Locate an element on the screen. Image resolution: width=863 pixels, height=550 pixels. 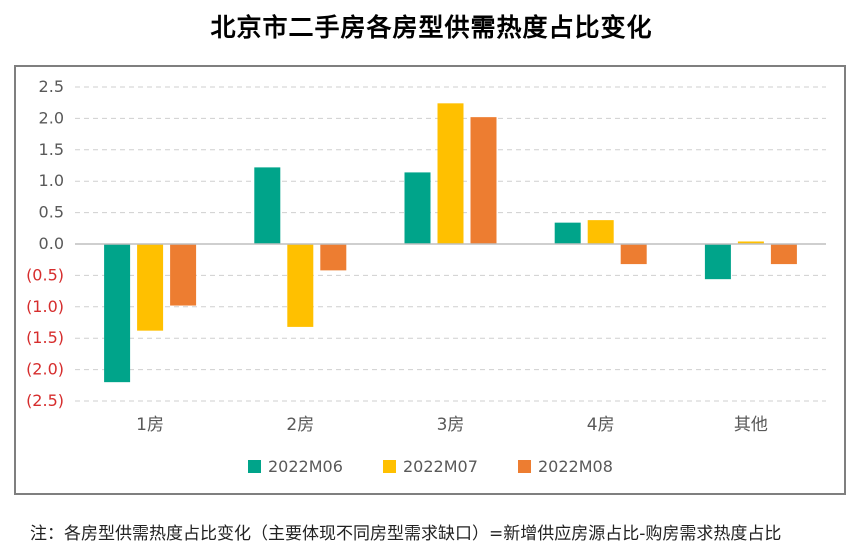
x-category-label: 2房 is located at coordinates (300, 425).